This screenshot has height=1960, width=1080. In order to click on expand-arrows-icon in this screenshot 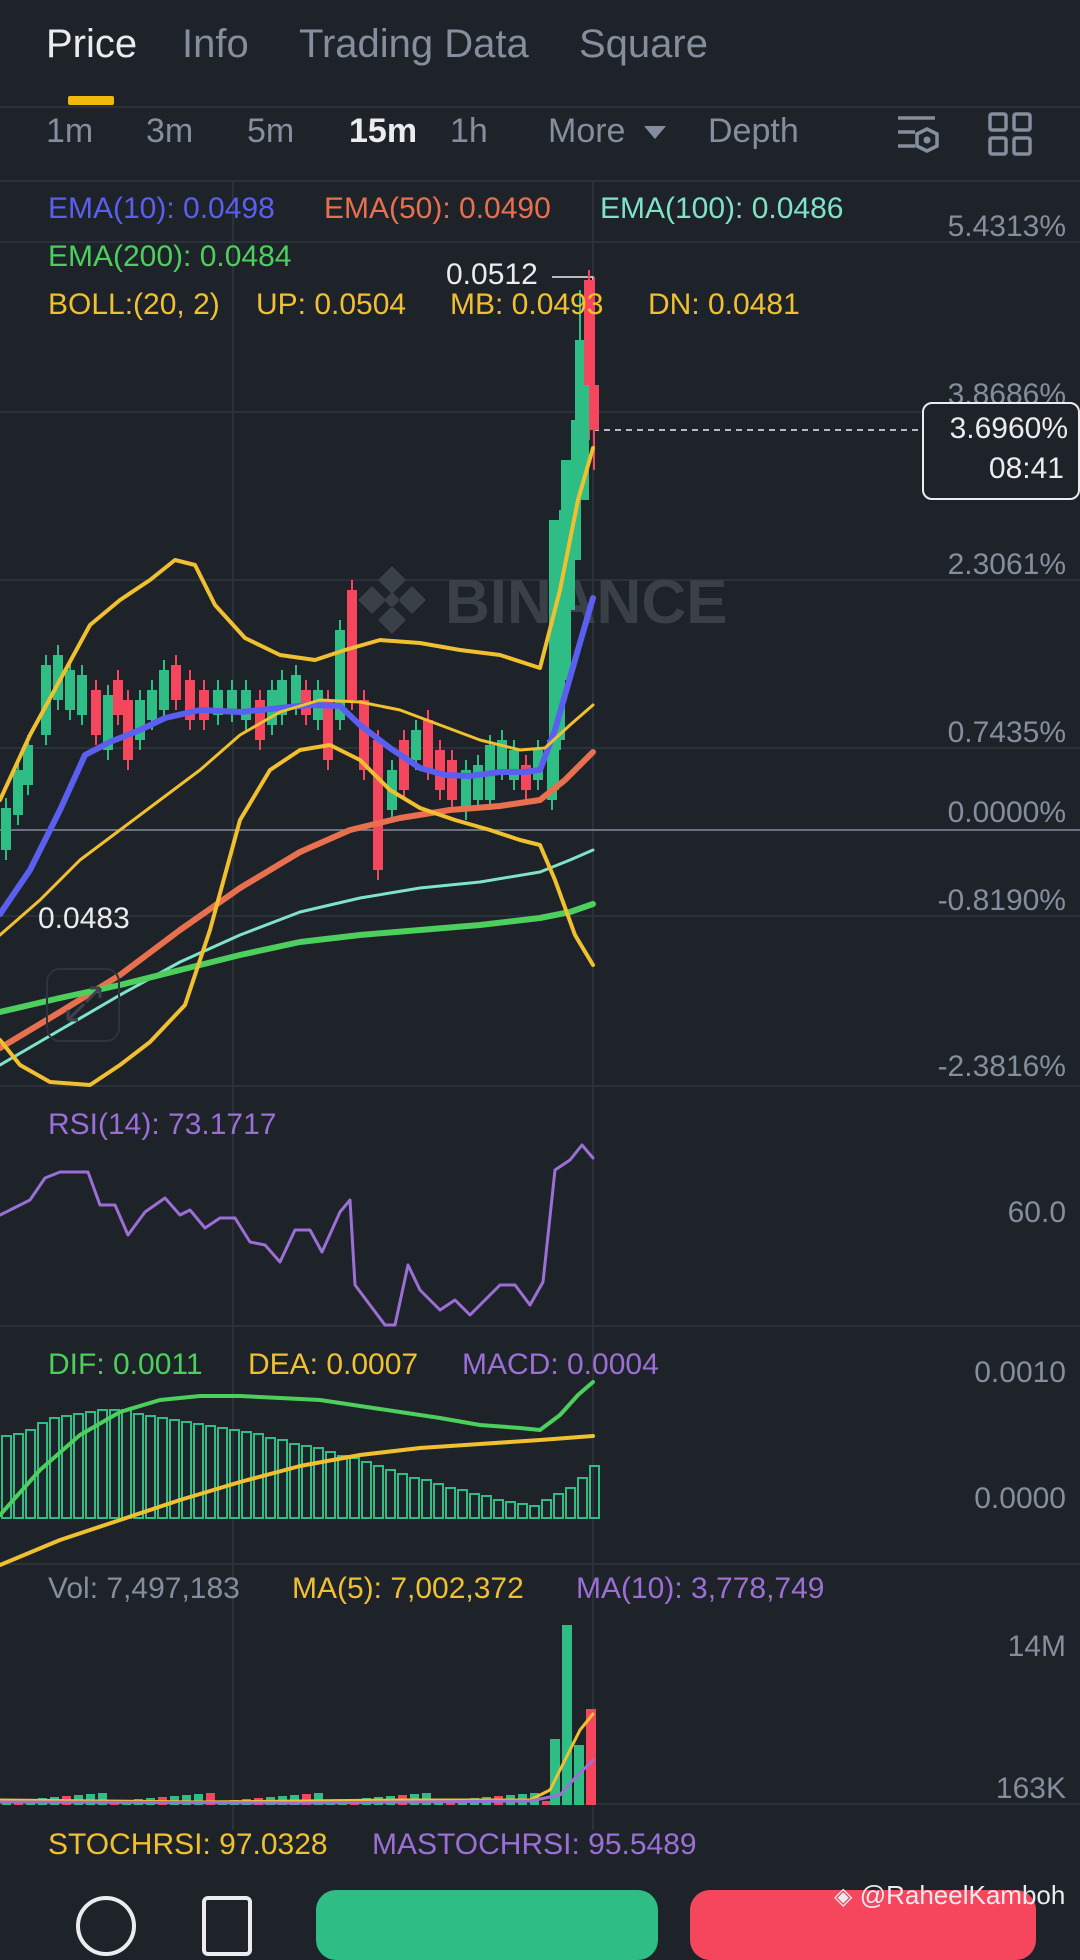, I will do `click(83, 1005)`.